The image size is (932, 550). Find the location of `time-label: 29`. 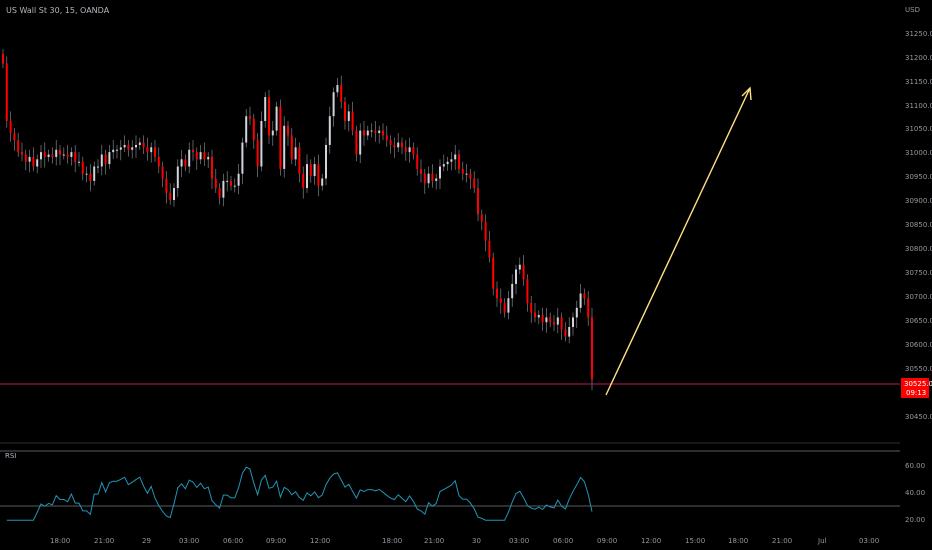

time-label: 29 is located at coordinates (146, 541).